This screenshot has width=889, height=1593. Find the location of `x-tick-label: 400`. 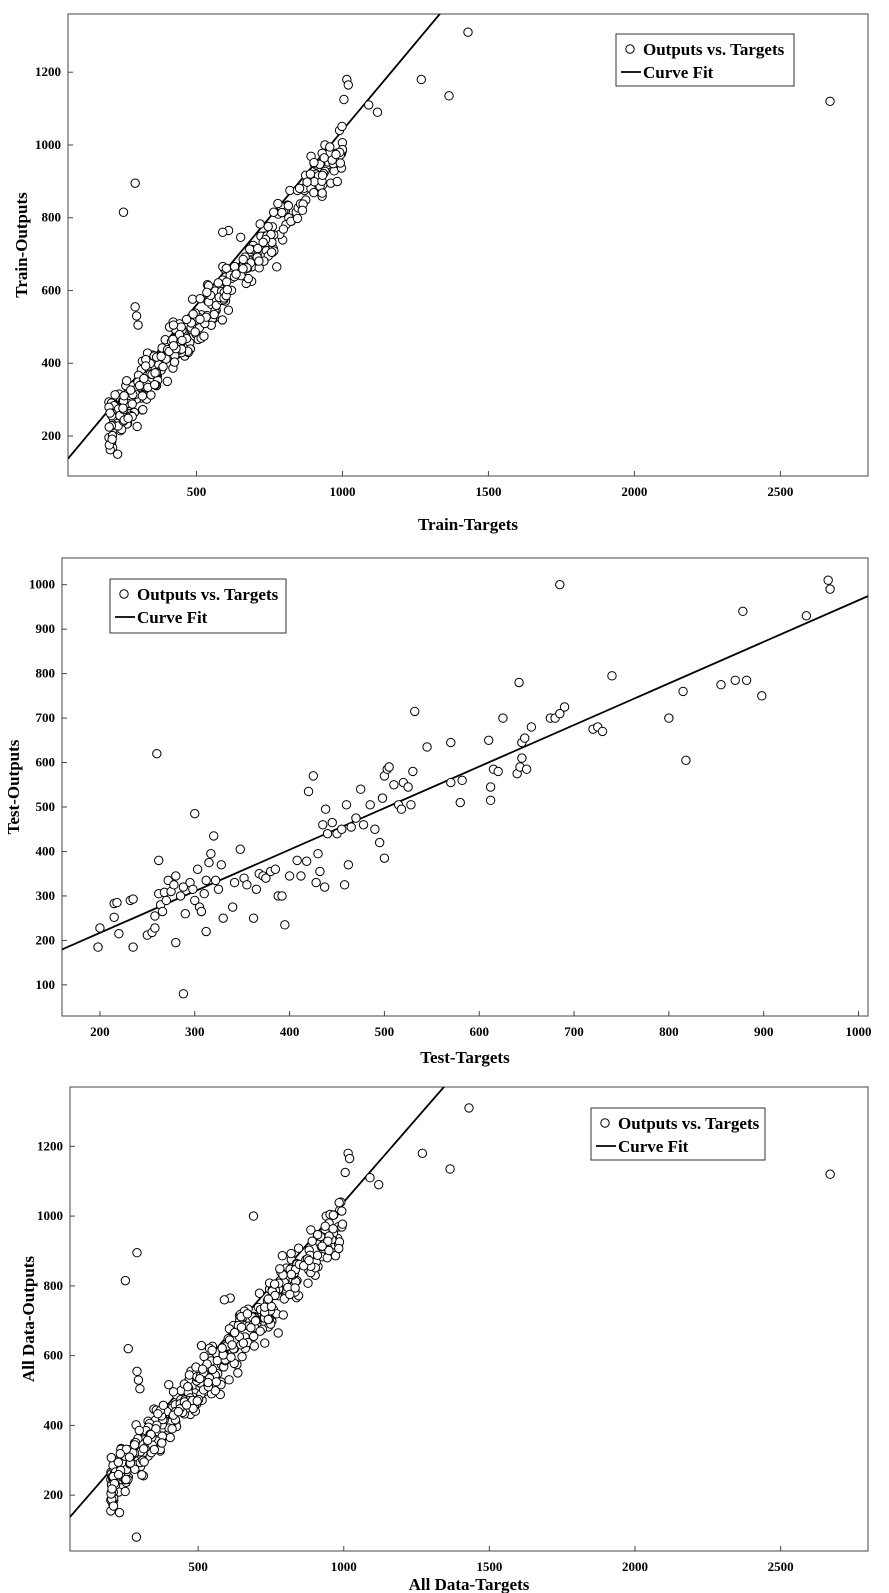

x-tick-label: 400 is located at coordinates (290, 1031).